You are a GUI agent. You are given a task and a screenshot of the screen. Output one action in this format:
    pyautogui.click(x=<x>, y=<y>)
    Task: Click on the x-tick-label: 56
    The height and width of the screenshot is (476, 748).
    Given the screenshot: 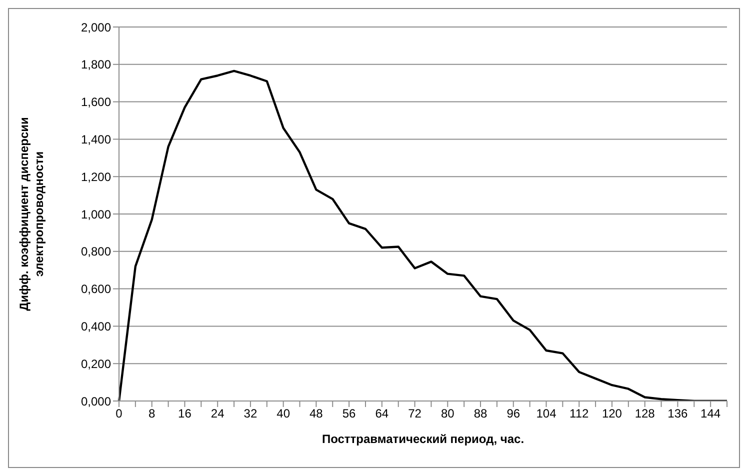 What is the action you would take?
    pyautogui.click(x=349, y=413)
    